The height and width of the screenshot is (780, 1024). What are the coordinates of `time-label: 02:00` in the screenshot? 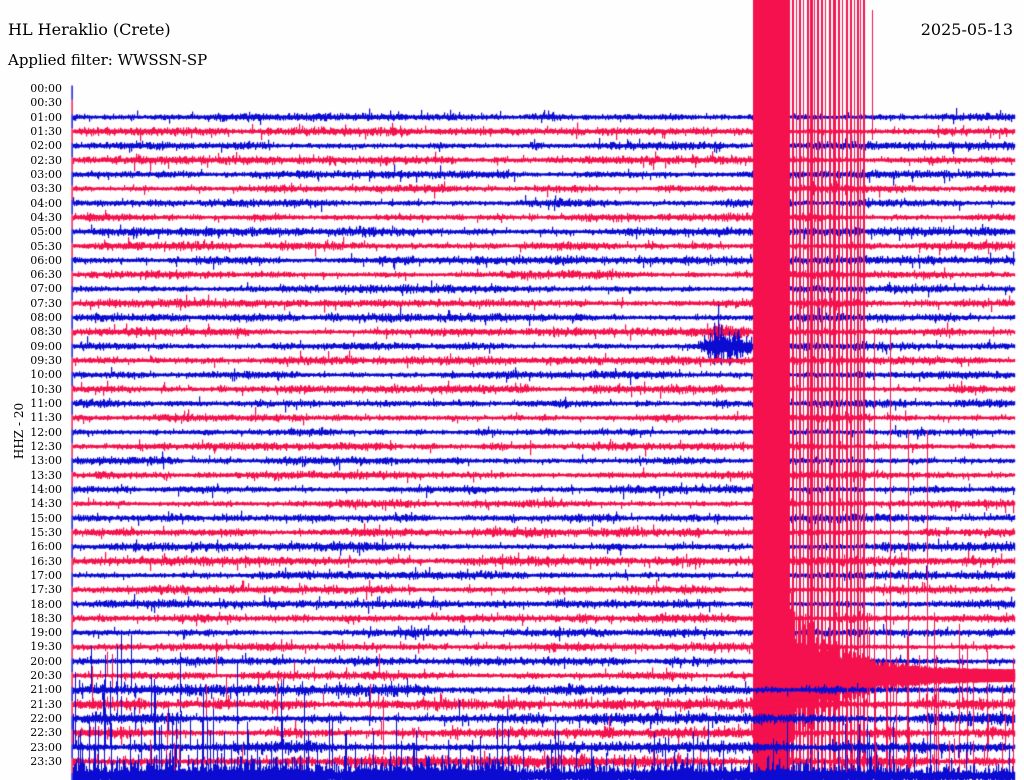 It's located at (46, 146).